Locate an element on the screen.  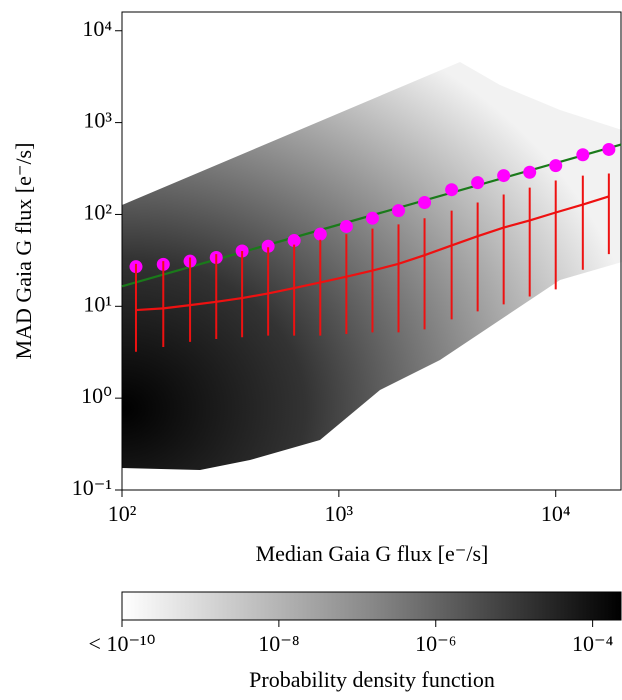
y-tick-label: 10⁴ is located at coordinates (97, 28).